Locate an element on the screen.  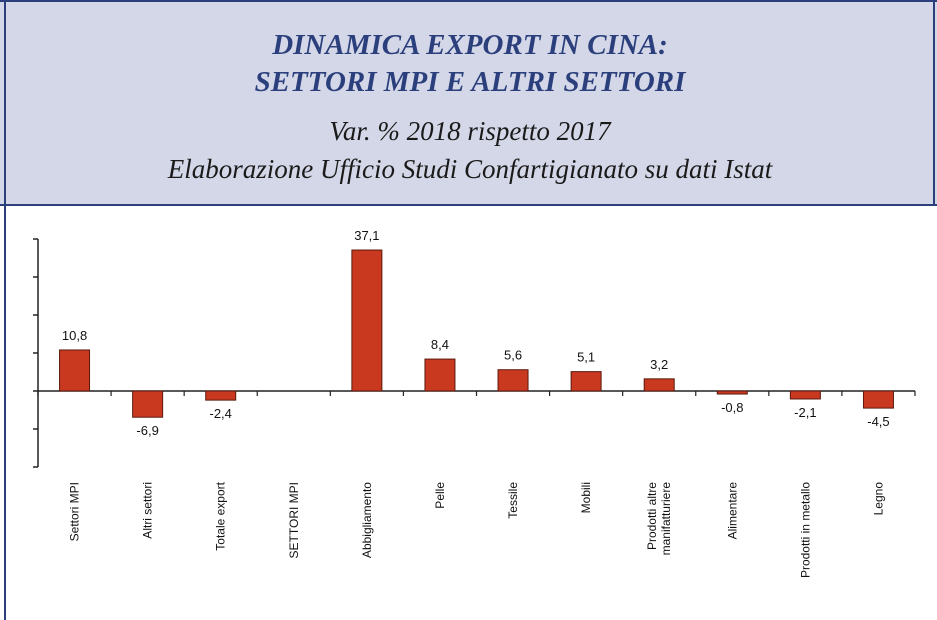
x-tick-label: SETTORI MPI is located at coordinates (294, 520).